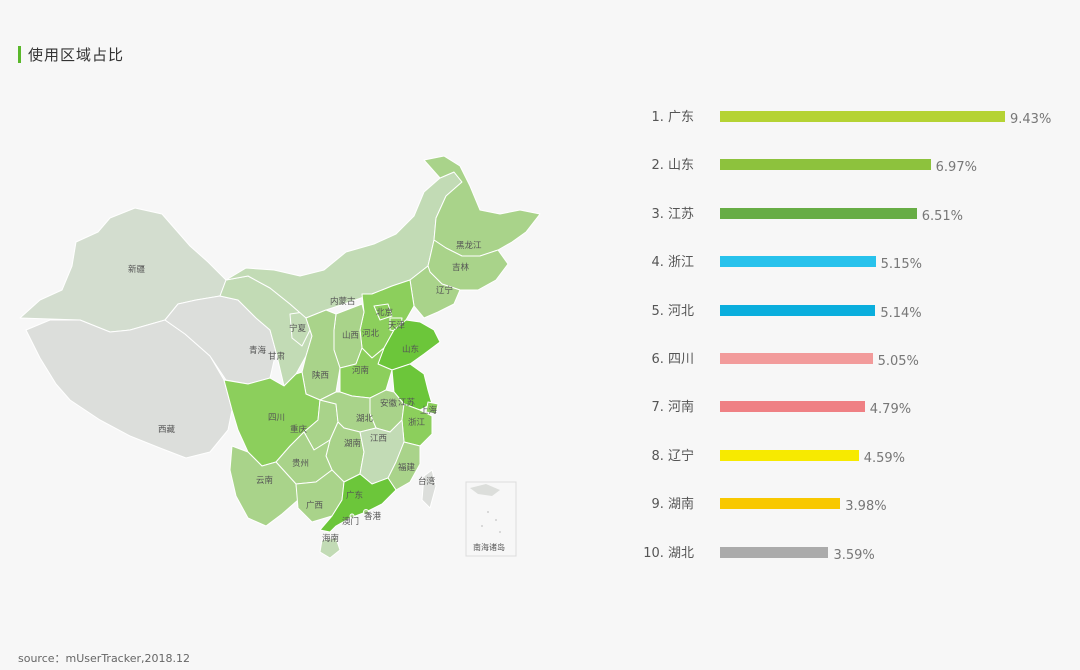  Describe the element at coordinates (427, 481) in the screenshot. I see `label-taiwan: 台湾` at that location.